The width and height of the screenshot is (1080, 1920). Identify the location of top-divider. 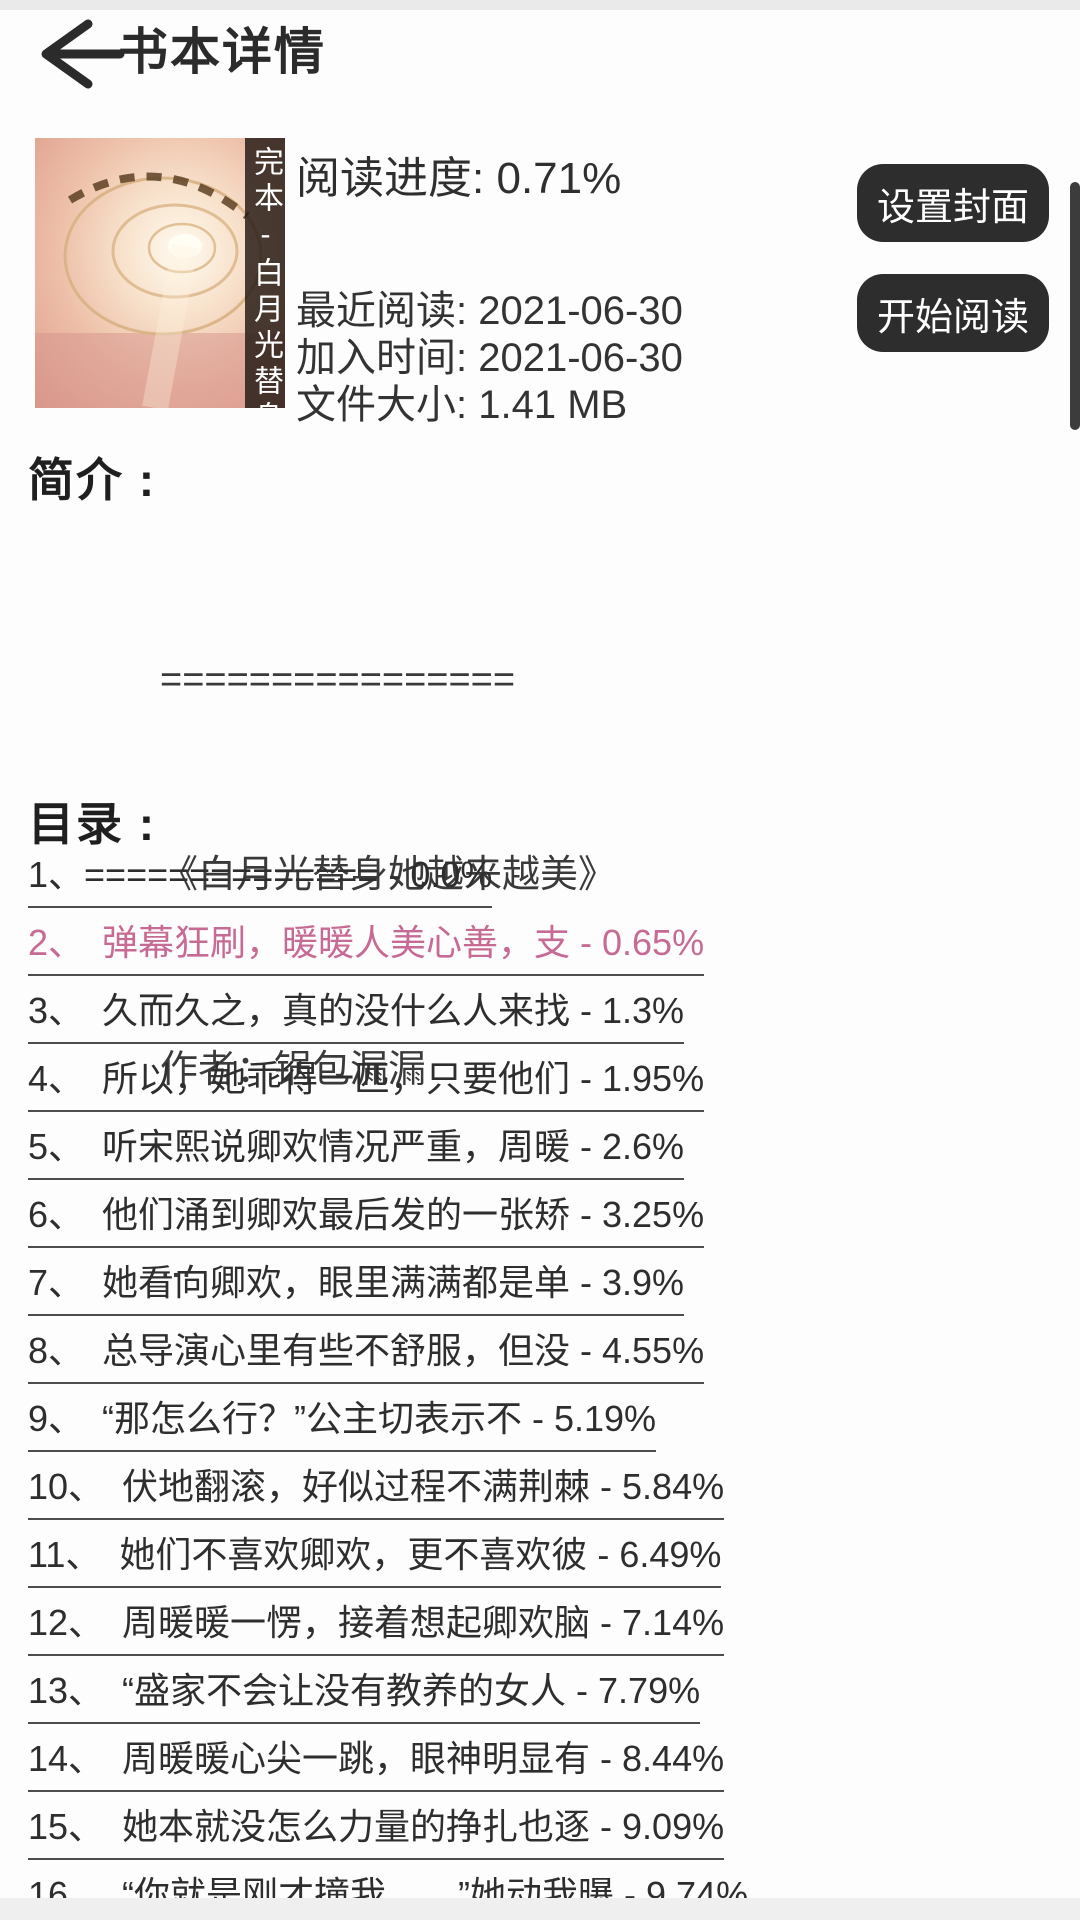
(540, 5).